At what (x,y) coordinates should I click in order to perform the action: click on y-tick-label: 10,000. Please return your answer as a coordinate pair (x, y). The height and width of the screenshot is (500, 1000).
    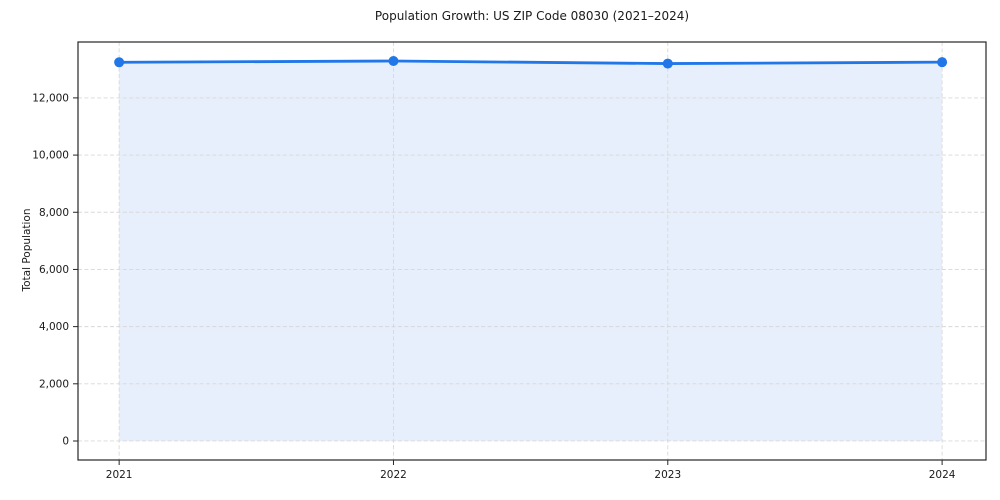
    Looking at the image, I should click on (50, 156).